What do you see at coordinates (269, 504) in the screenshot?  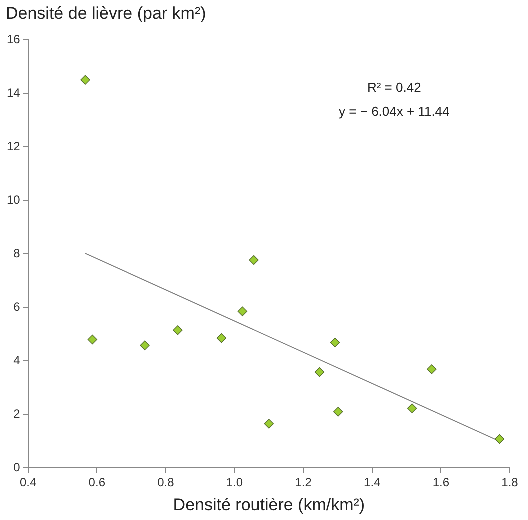 I see `x-axis-title: Densité routière (km/km²)` at bounding box center [269, 504].